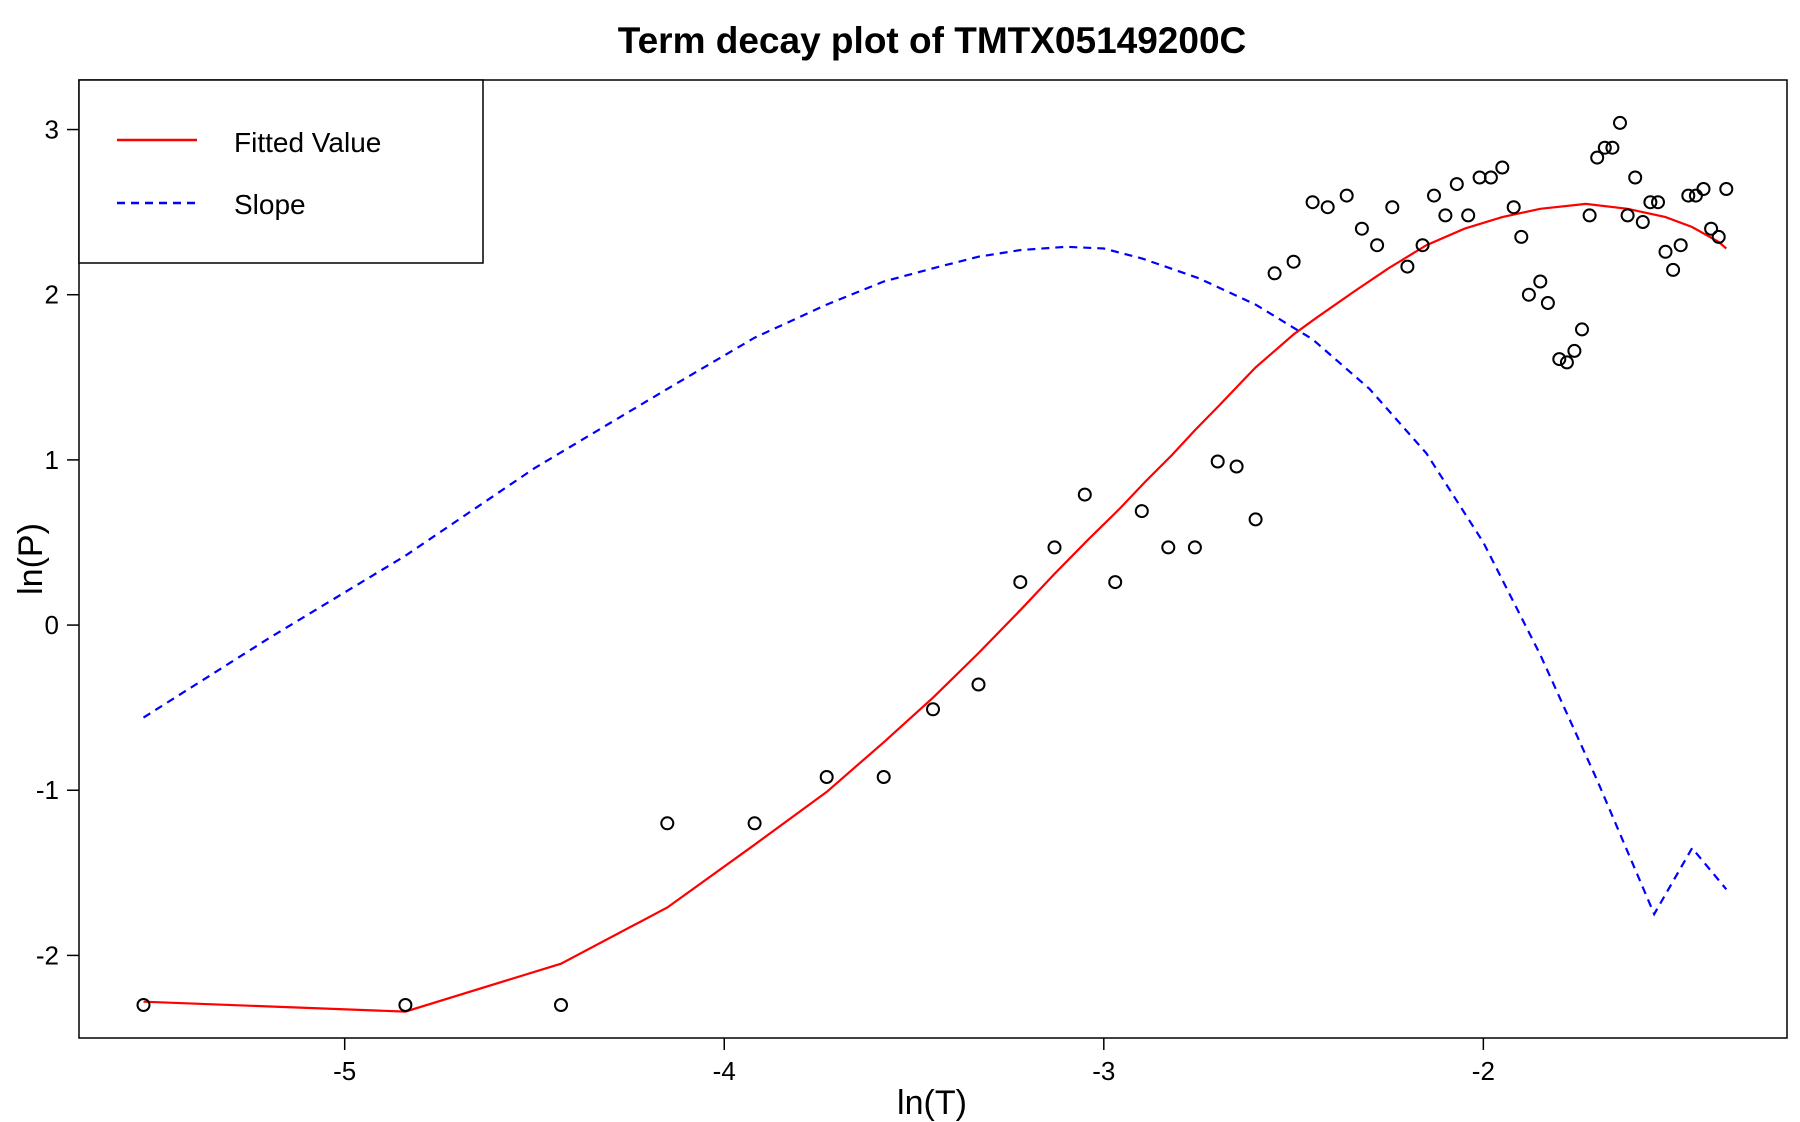 The width and height of the screenshot is (1800, 1122). What do you see at coordinates (52, 295) in the screenshot?
I see `y-tick-label: 2` at bounding box center [52, 295].